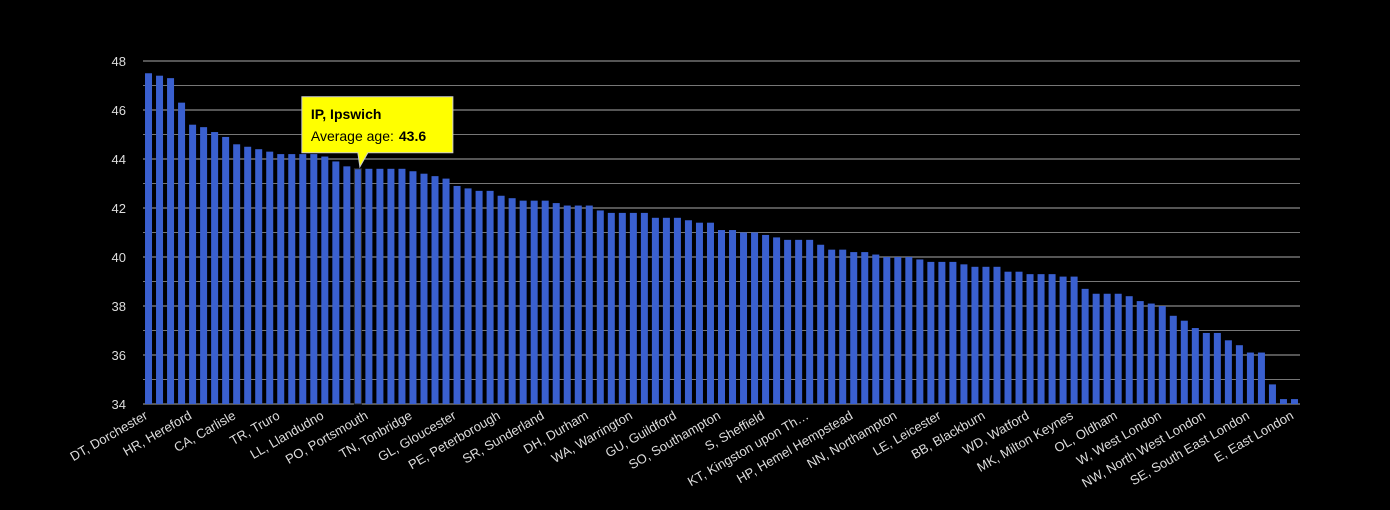 Image resolution: width=1390 pixels, height=510 pixels. I want to click on tooltip-label: Average age:, so click(352, 136).